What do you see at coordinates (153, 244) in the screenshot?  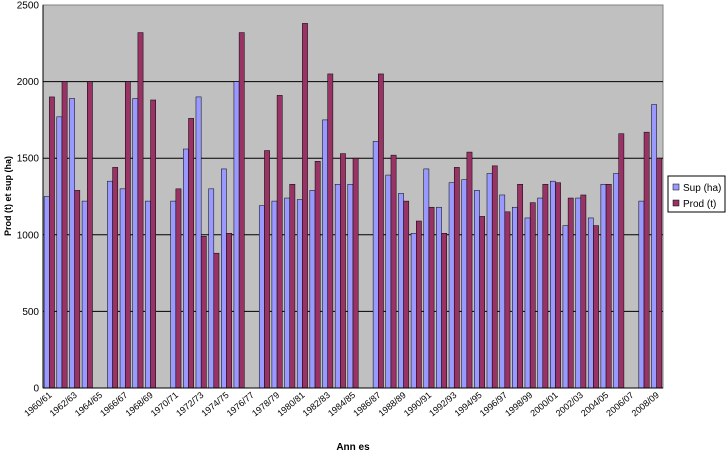 I see `bar-prod-1968/69` at bounding box center [153, 244].